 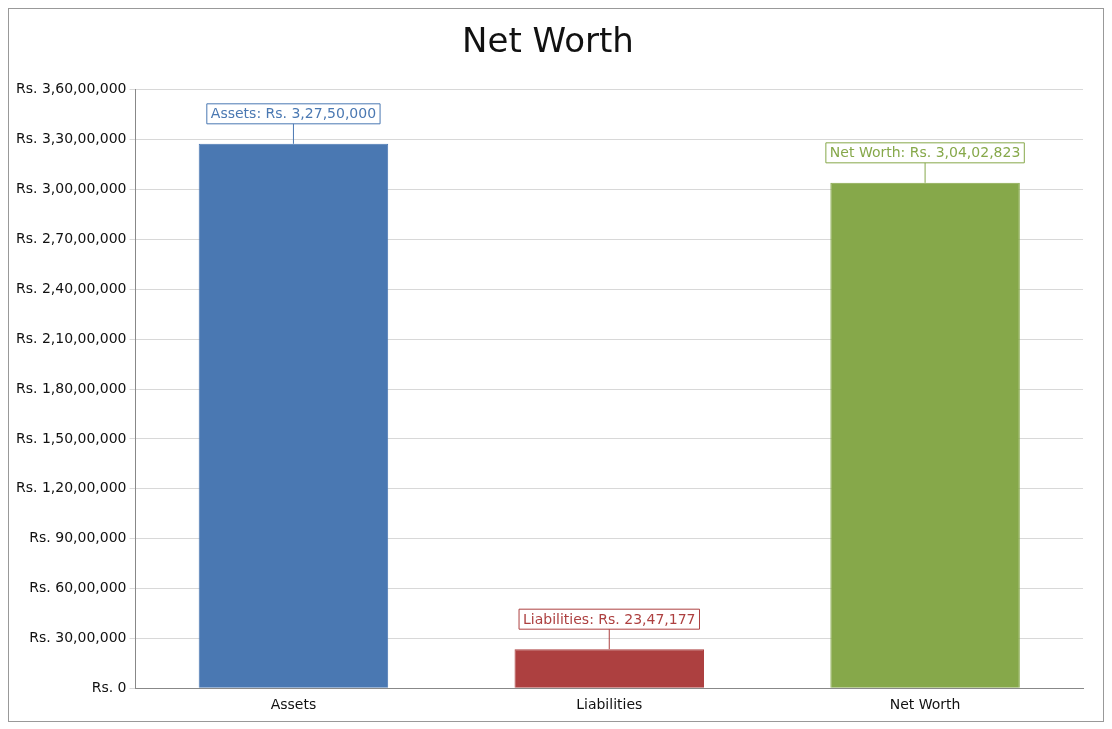 I want to click on y-tick-label: Rs. 30,00,000, so click(x=78, y=636).